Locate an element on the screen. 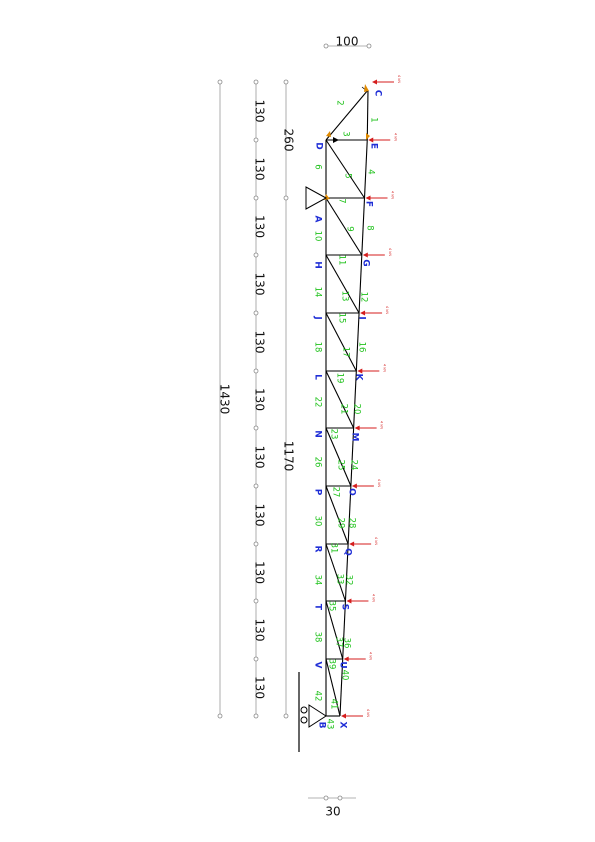 Image resolution: width=595 pixels, height=842 pixels. member-label-18: 18 is located at coordinates (318, 347).